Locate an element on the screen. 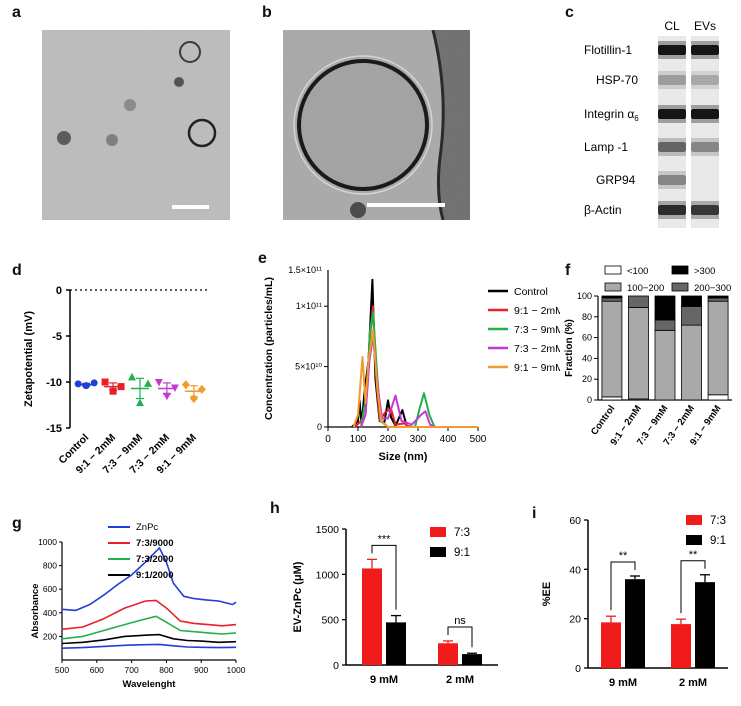 The image size is (741, 706). y-tick-label: 200 is located at coordinates (50, 636).